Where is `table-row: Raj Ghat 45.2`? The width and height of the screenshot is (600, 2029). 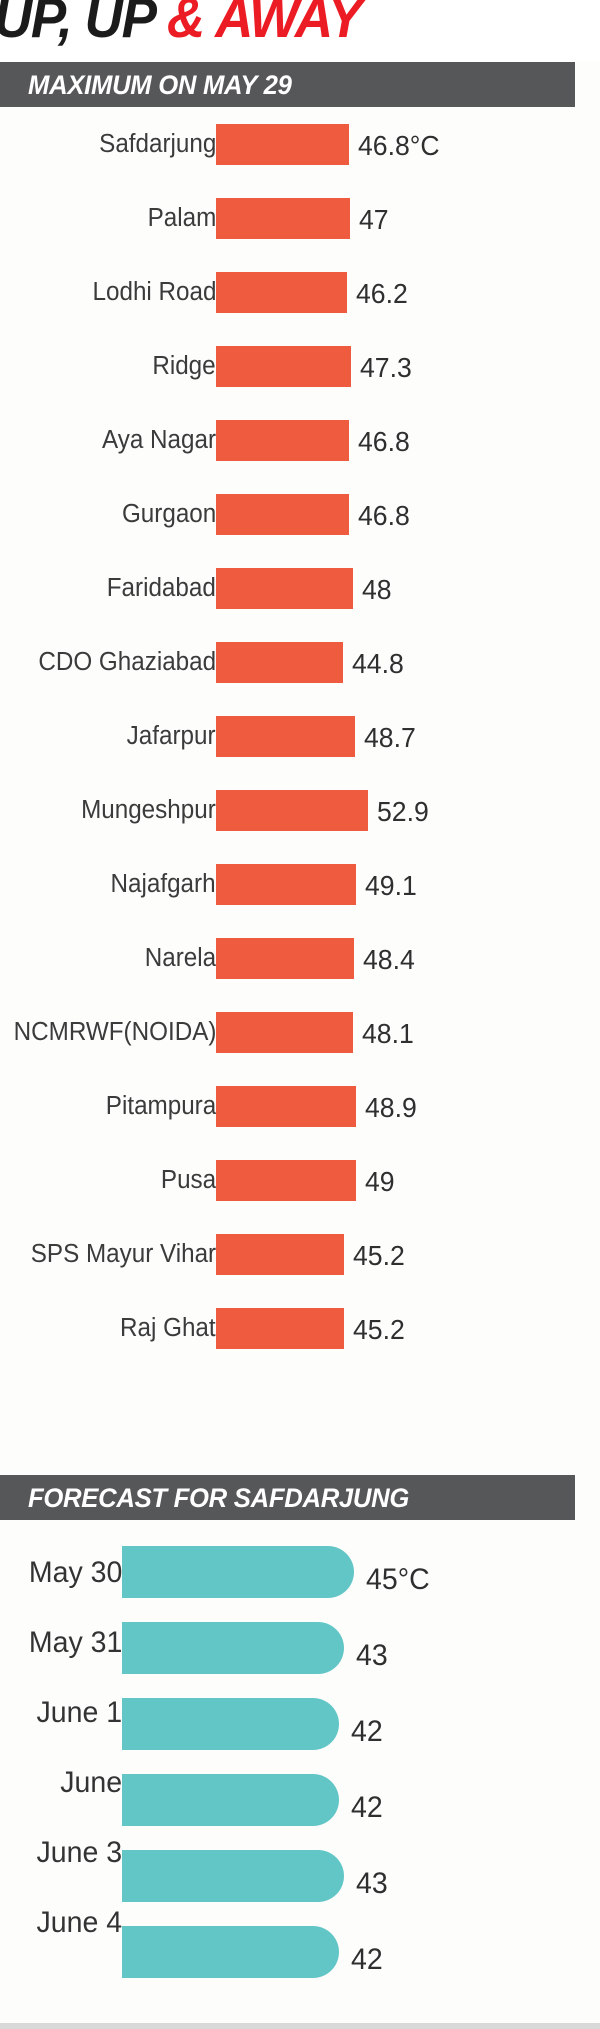
table-row: Raj Ghat 45.2 is located at coordinates (300, 1328).